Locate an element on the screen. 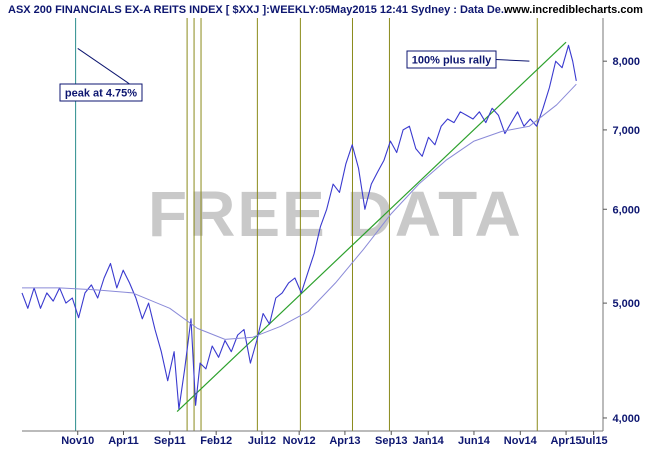 This screenshot has width=660, height=450. annotation-label-rally: 100% plus rally is located at coordinates (452, 61).